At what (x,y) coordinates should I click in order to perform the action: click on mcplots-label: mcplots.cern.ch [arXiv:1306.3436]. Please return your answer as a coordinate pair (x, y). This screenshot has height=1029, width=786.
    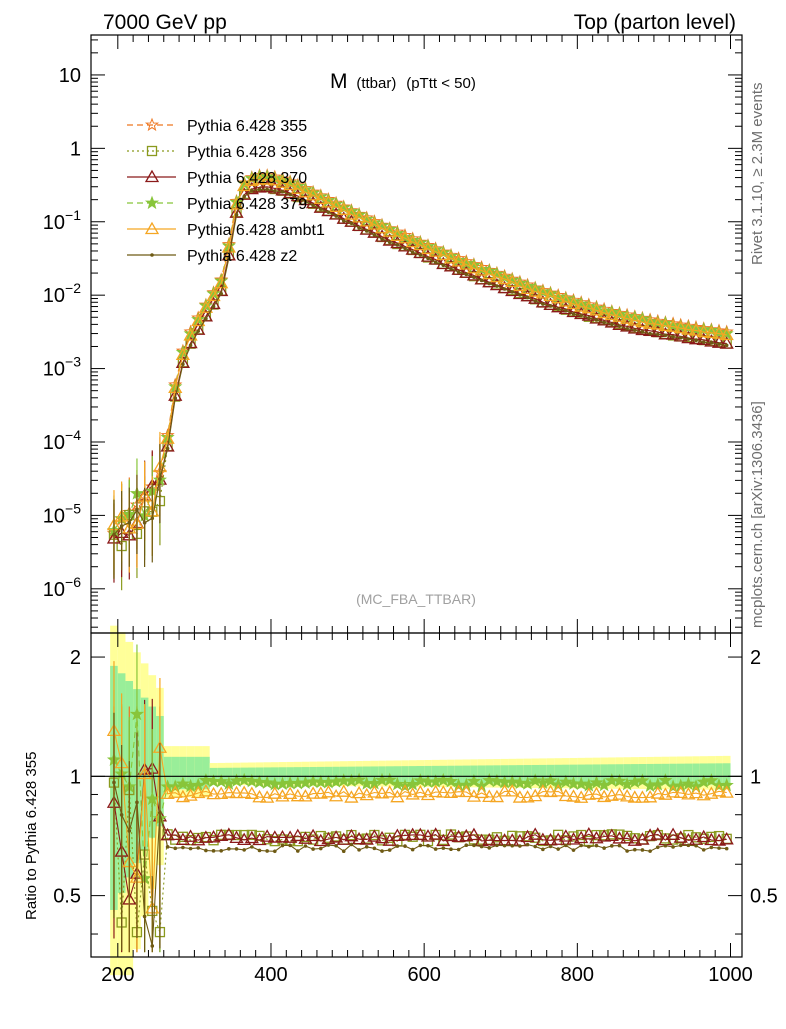
    Looking at the image, I should click on (757, 514).